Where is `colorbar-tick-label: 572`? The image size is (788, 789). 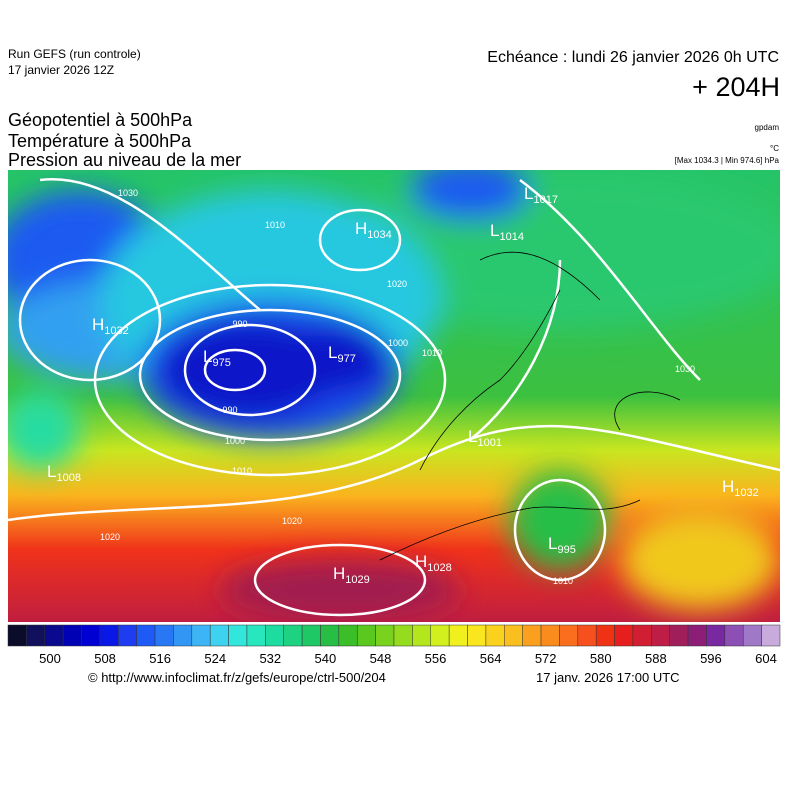
colorbar-tick-label: 572 is located at coordinates (546, 658).